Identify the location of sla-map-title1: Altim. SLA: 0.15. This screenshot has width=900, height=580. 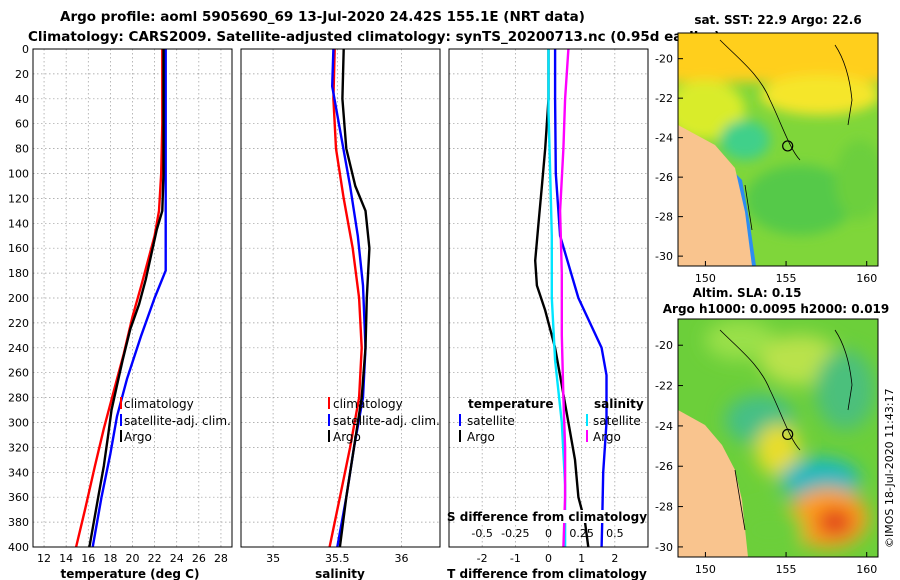
(747, 293).